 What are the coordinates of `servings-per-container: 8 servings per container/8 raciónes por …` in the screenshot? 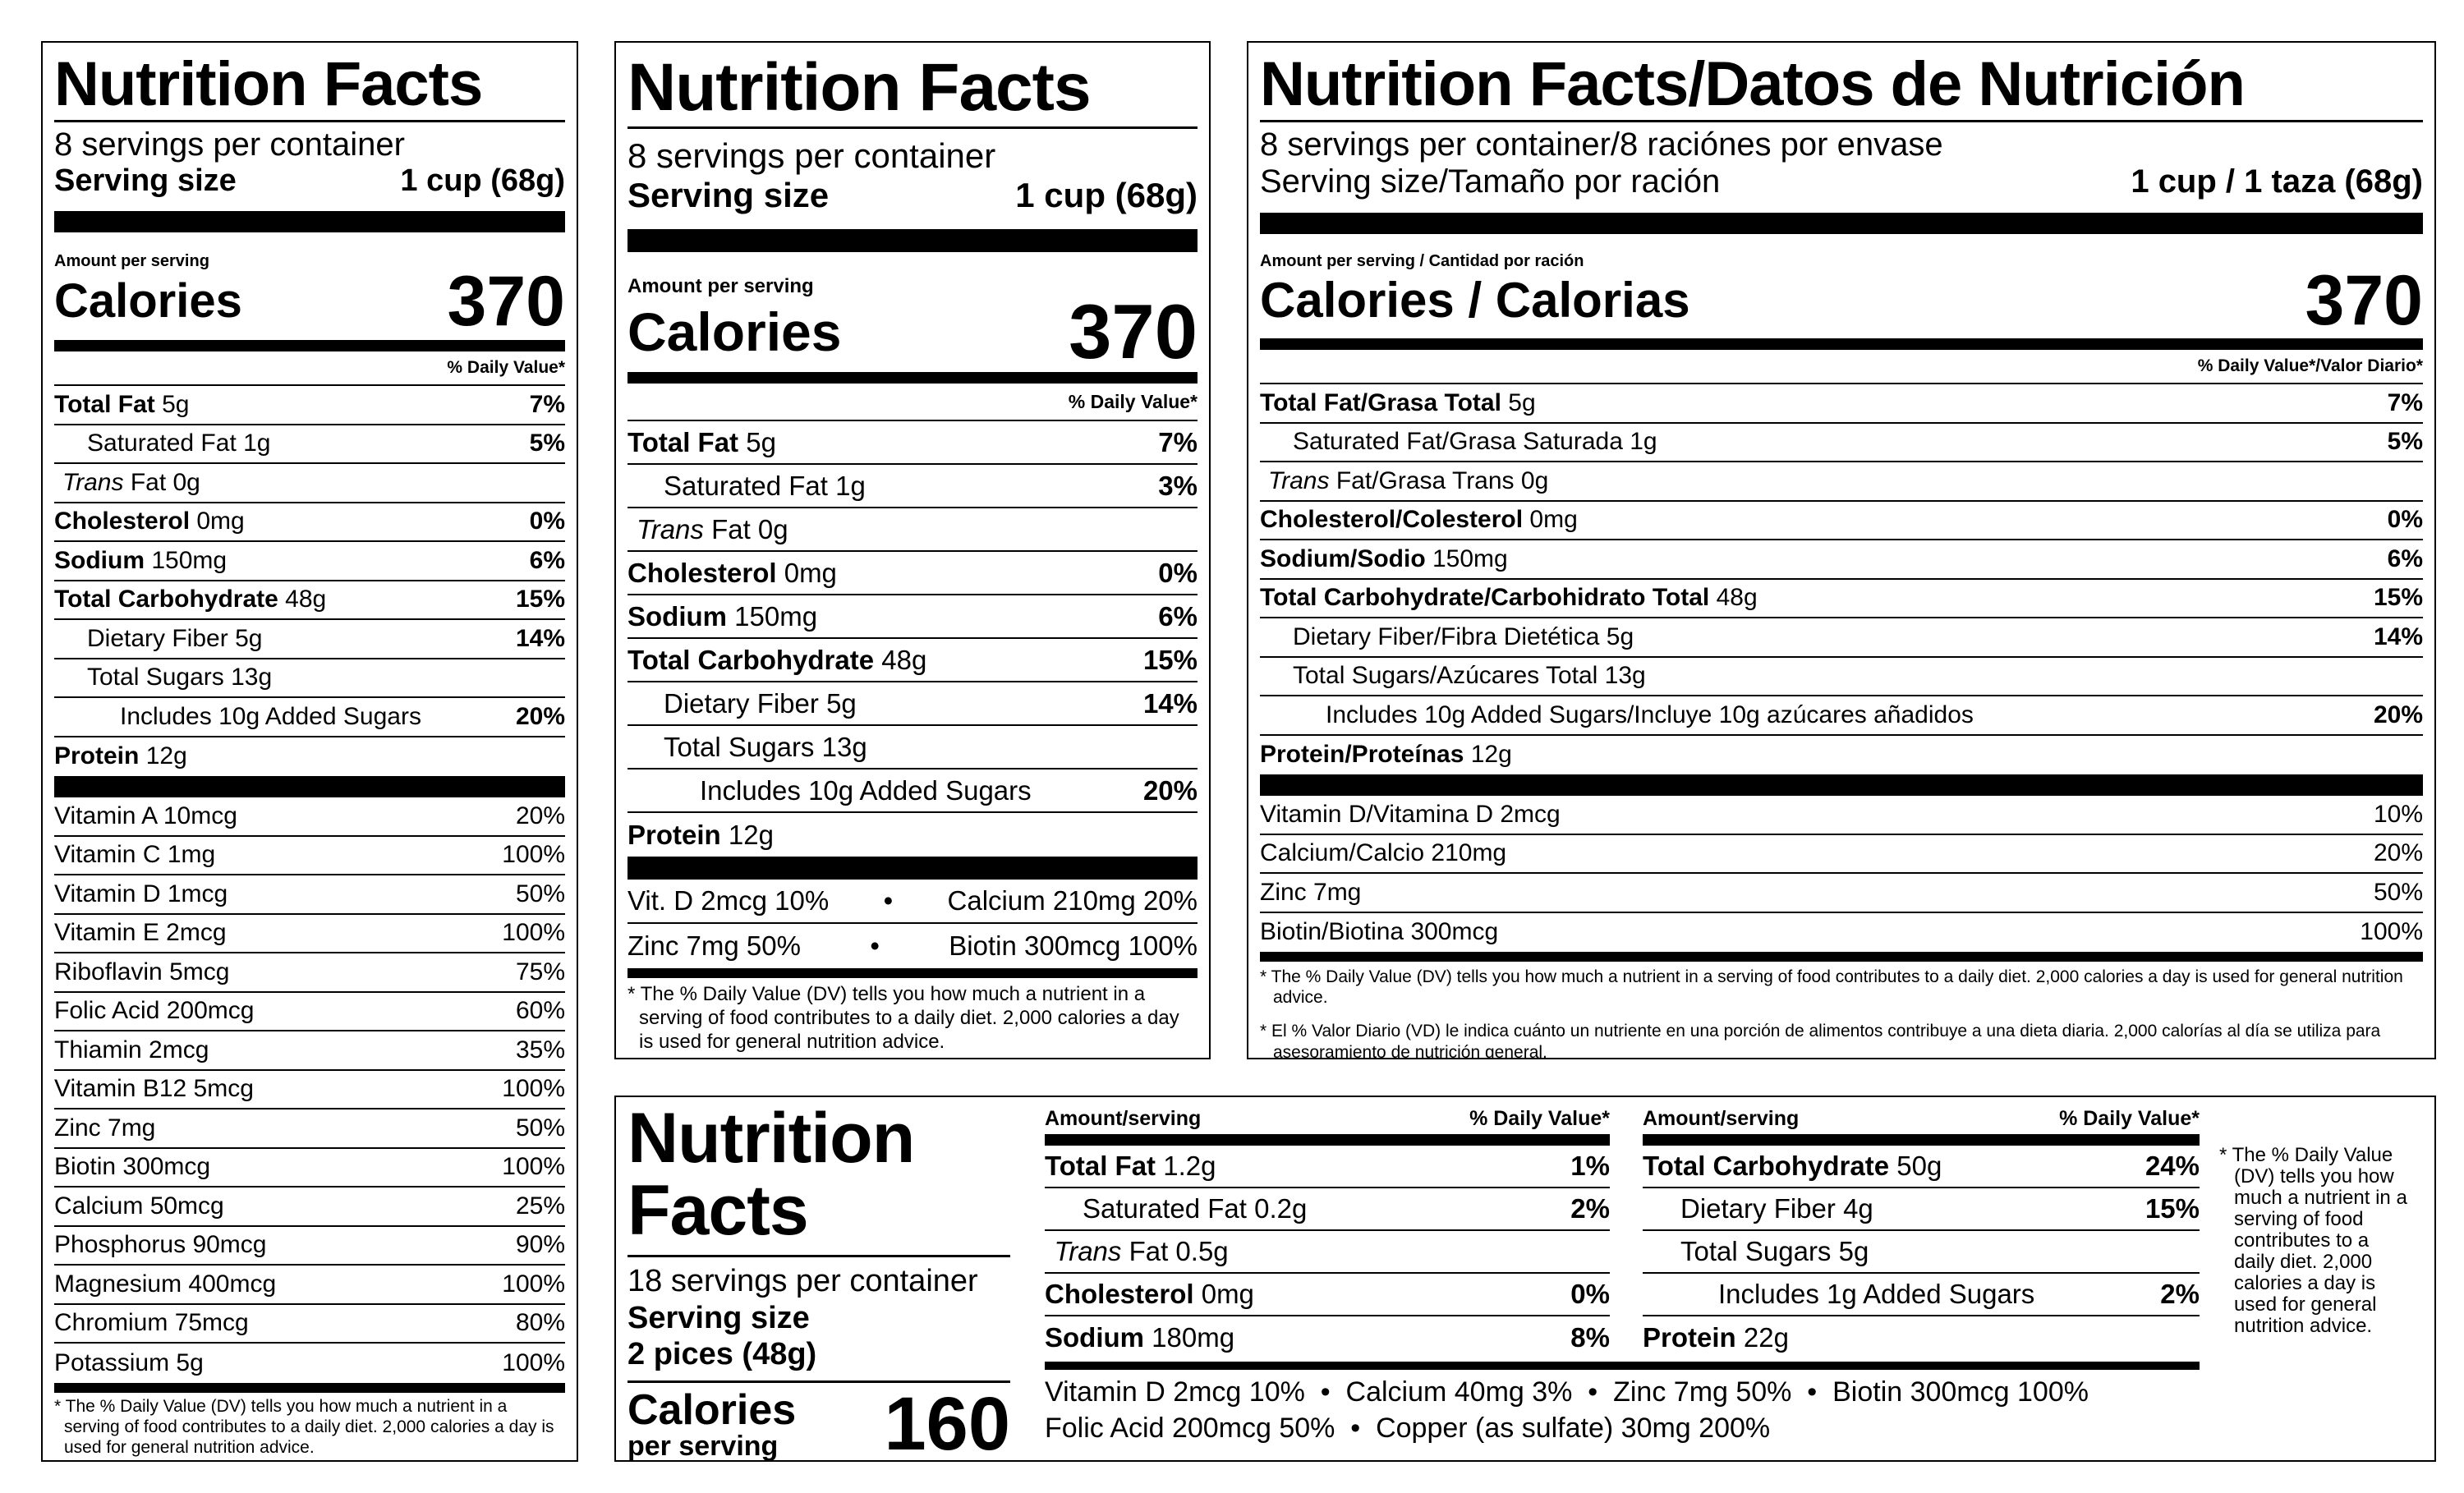 It's located at (1601, 144).